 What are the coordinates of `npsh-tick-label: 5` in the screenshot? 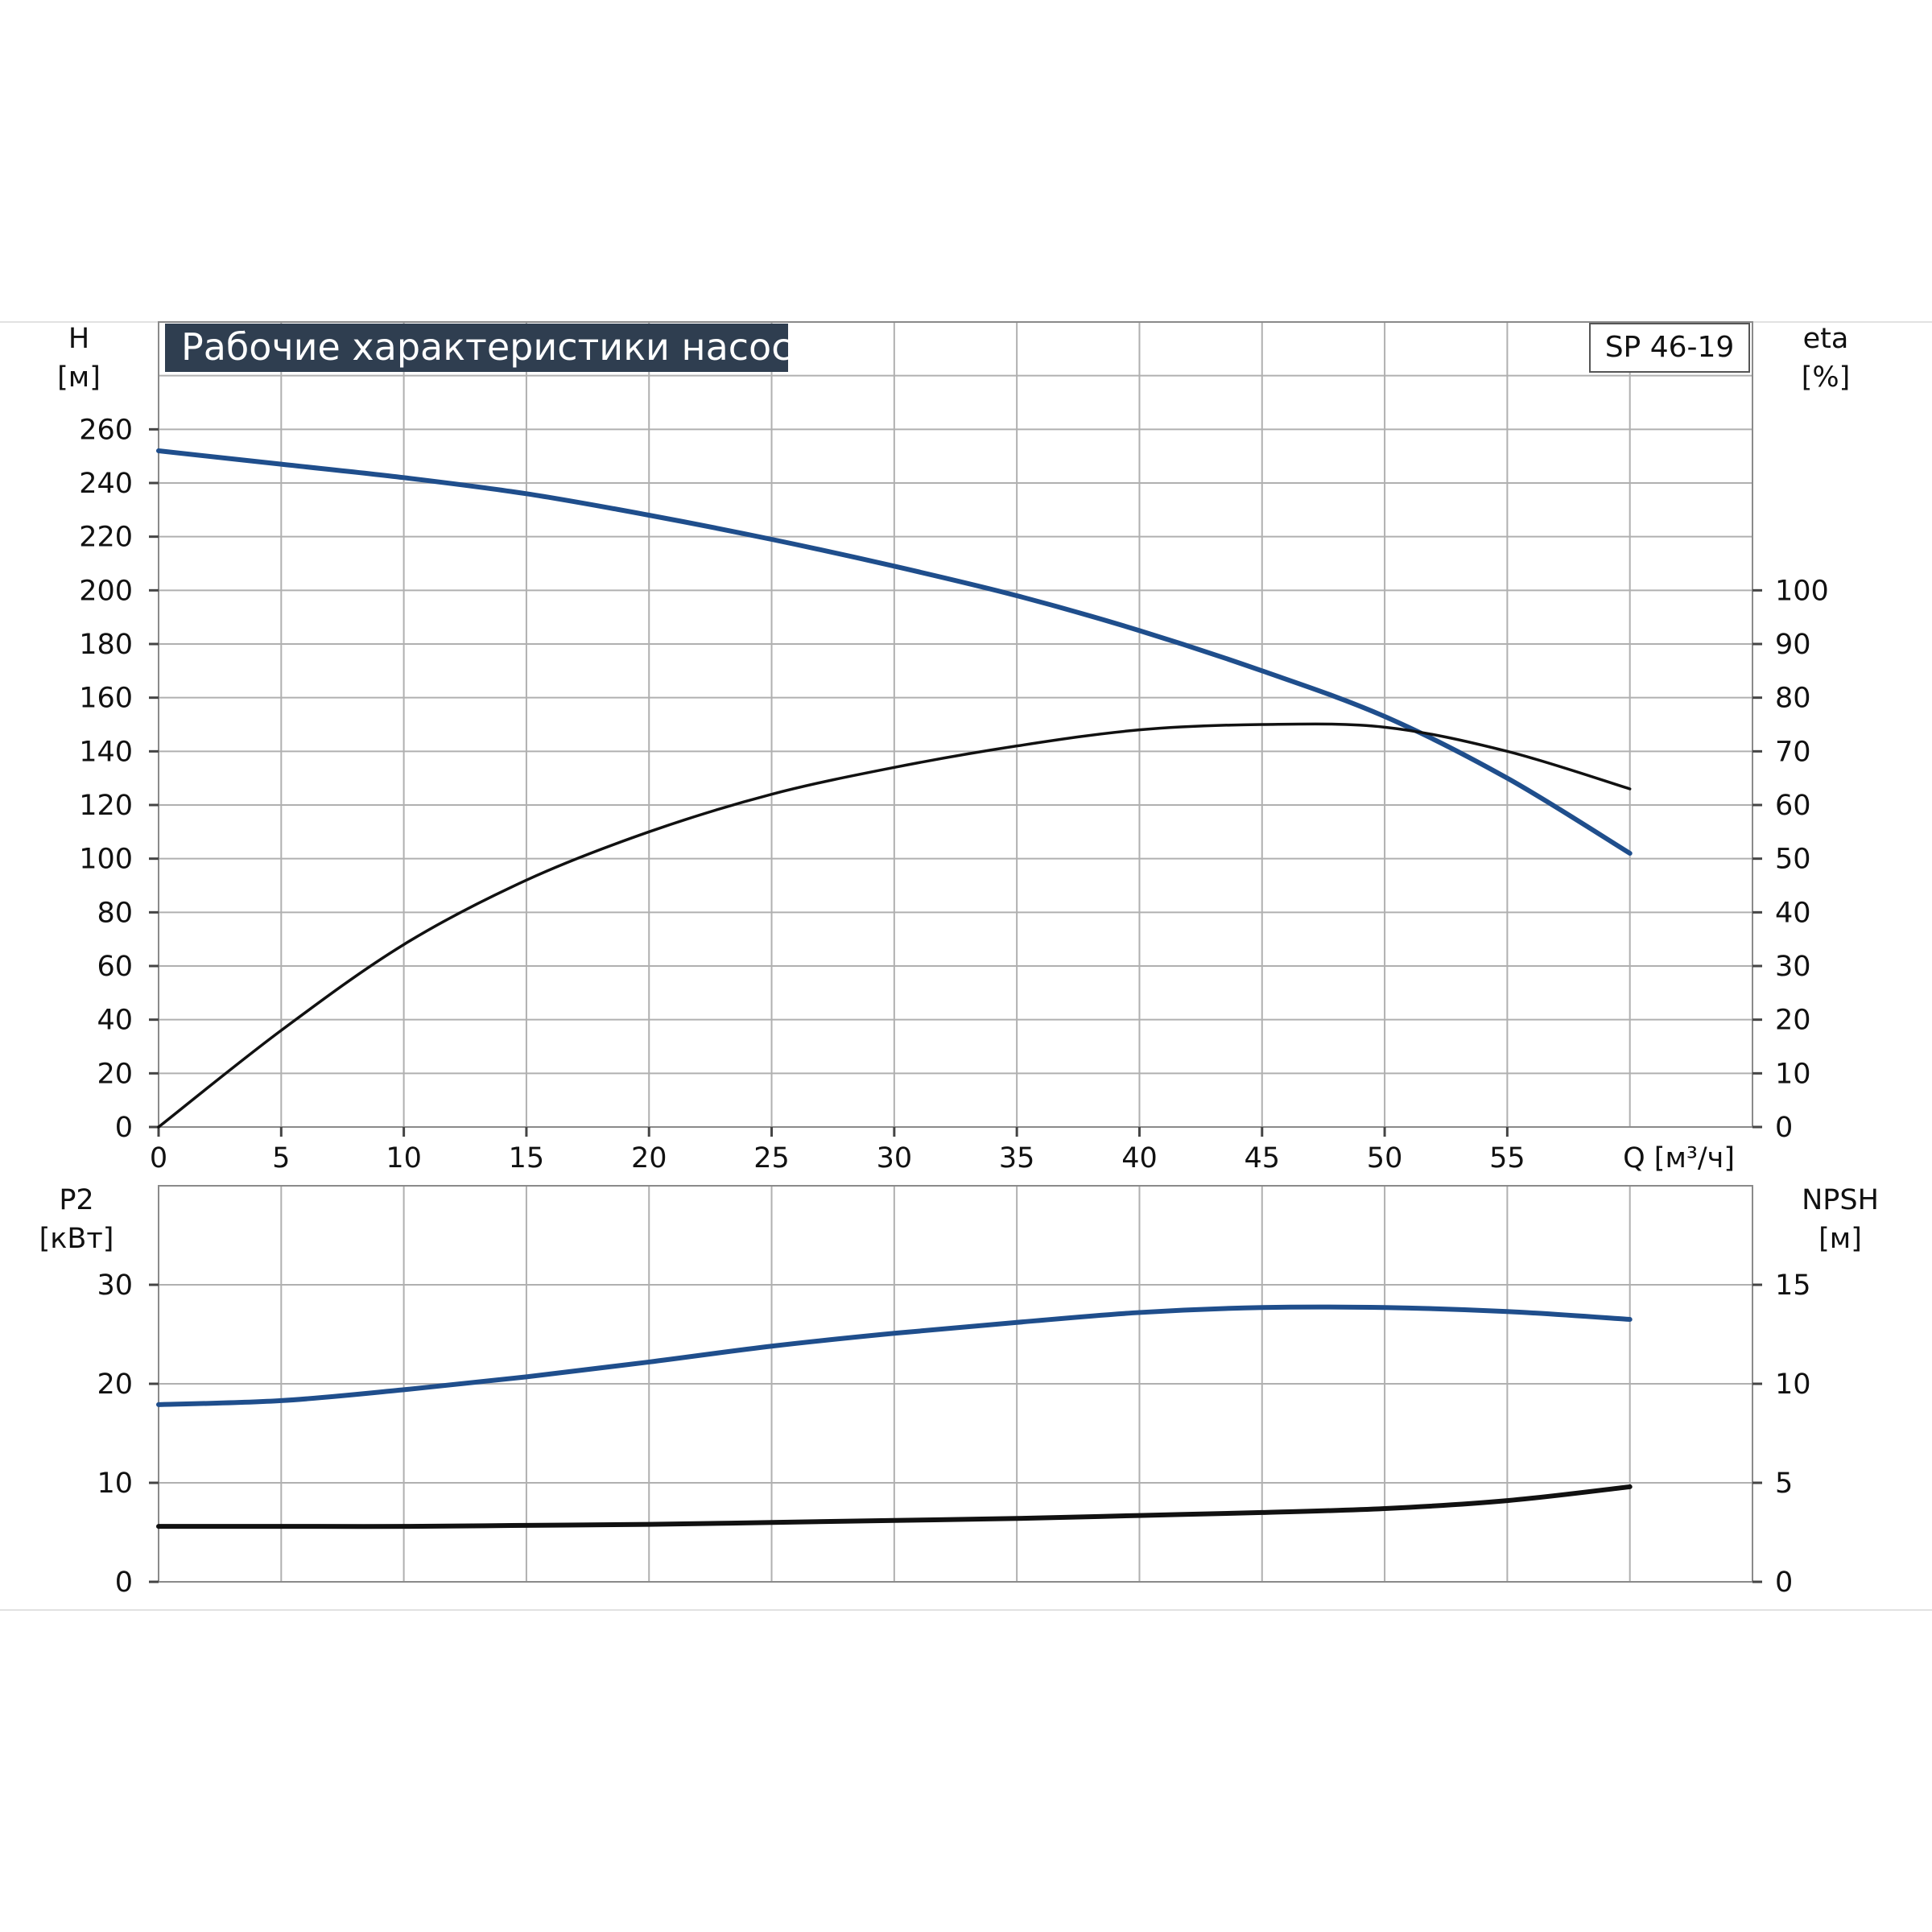 It's located at (1784, 1484).